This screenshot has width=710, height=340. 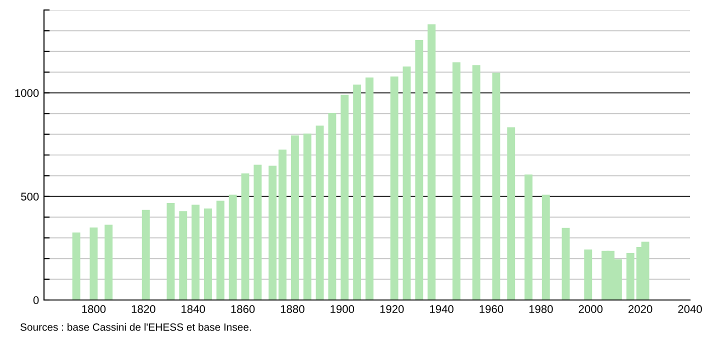 I want to click on x-tick-label: 1940, so click(x=442, y=309).